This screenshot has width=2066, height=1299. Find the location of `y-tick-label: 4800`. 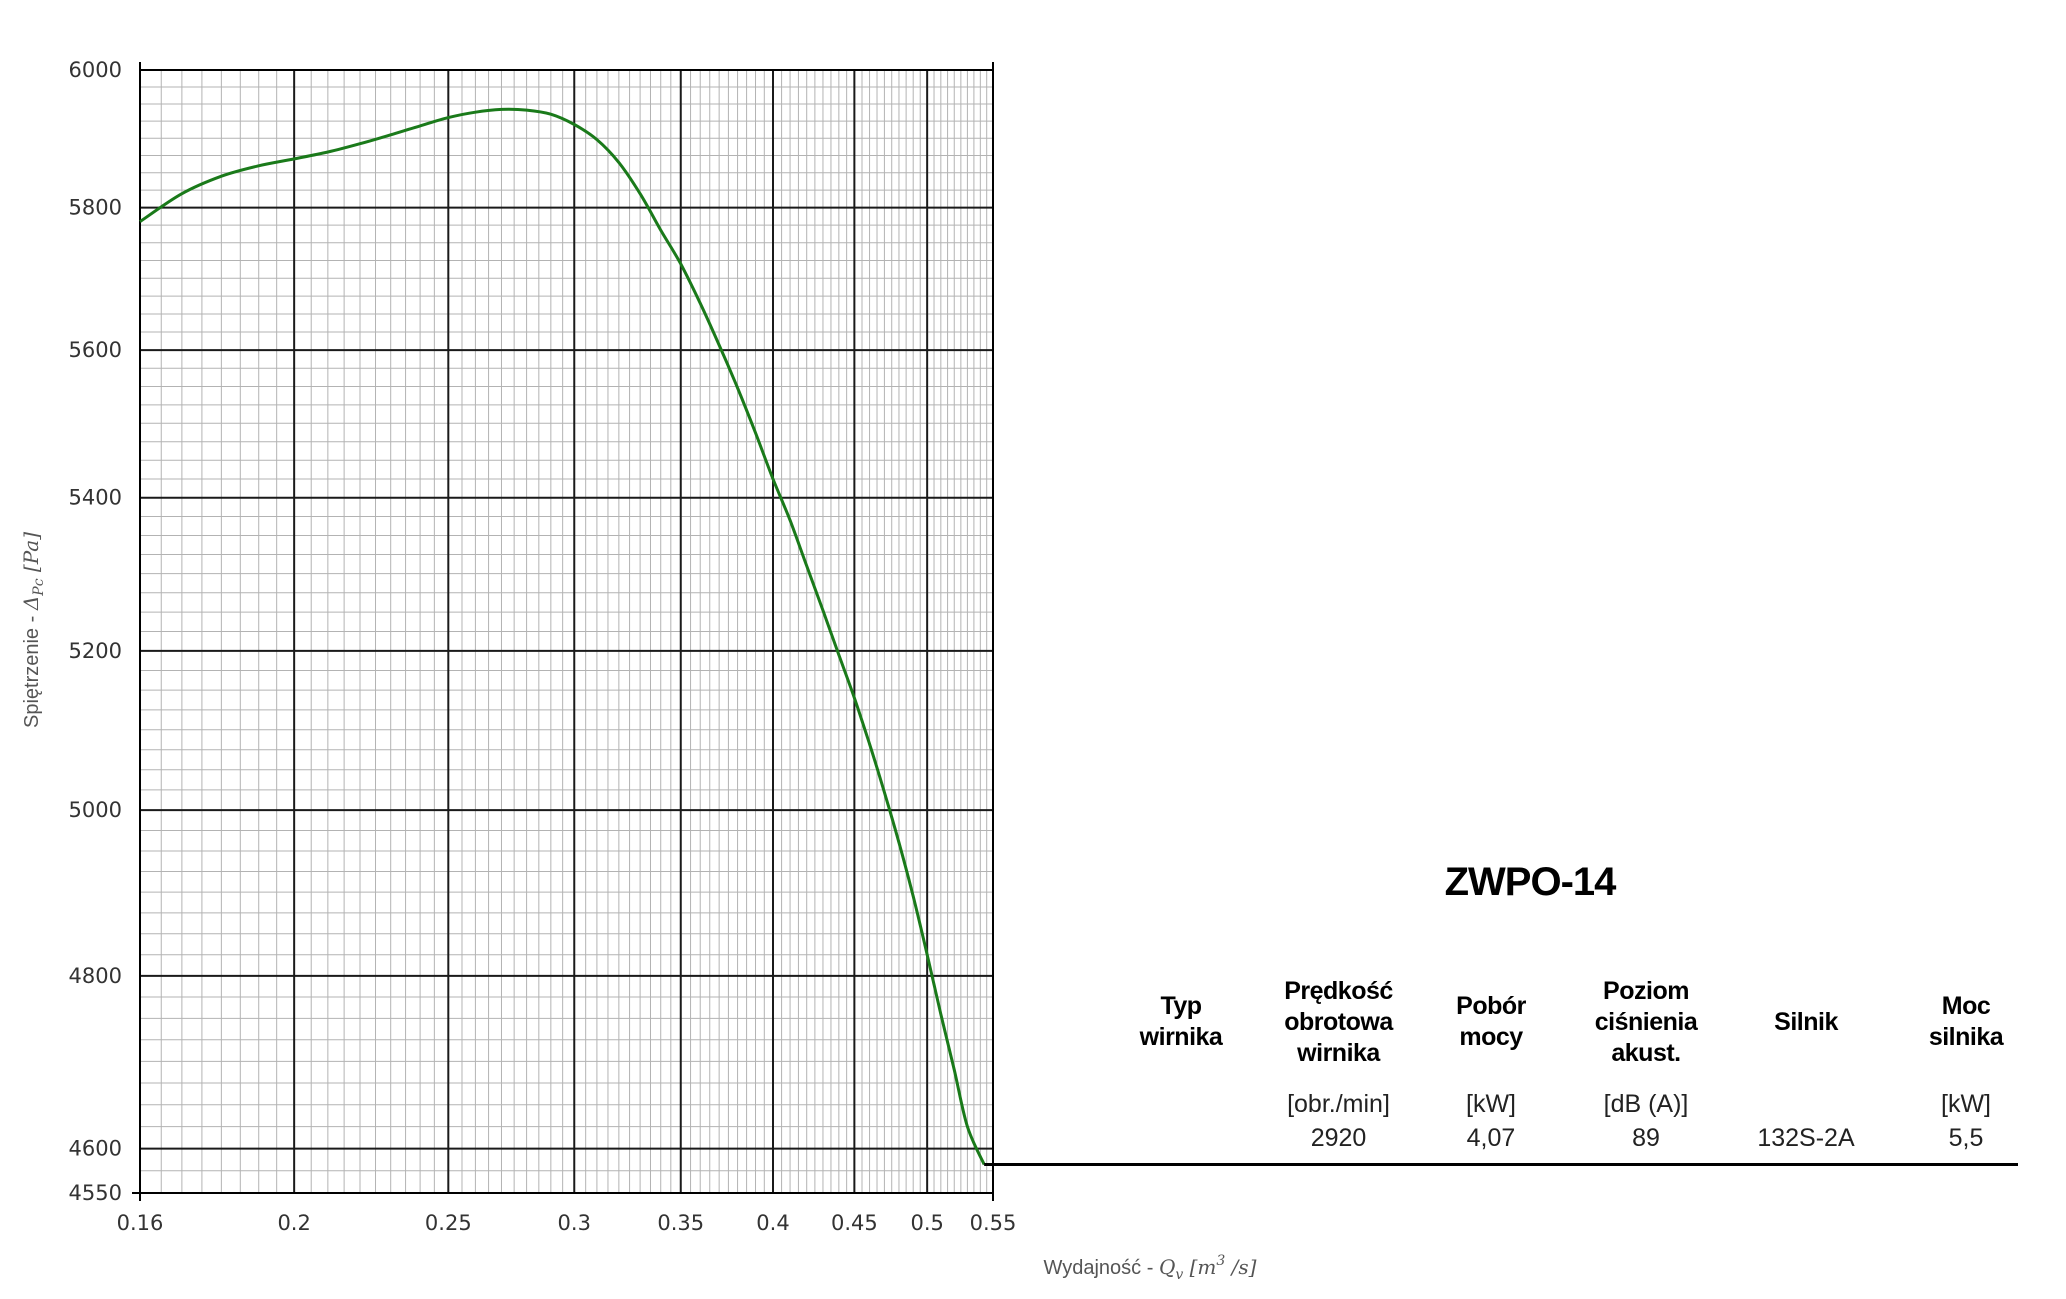

y-tick-label: 4800 is located at coordinates (95, 976).